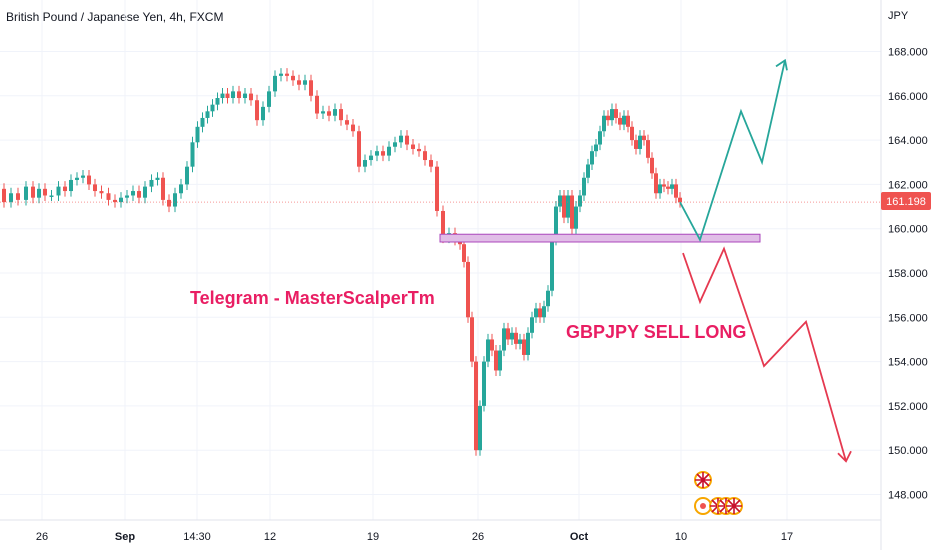 The width and height of the screenshot is (932, 550). I want to click on y-tick-label: 150.000, so click(908, 451).